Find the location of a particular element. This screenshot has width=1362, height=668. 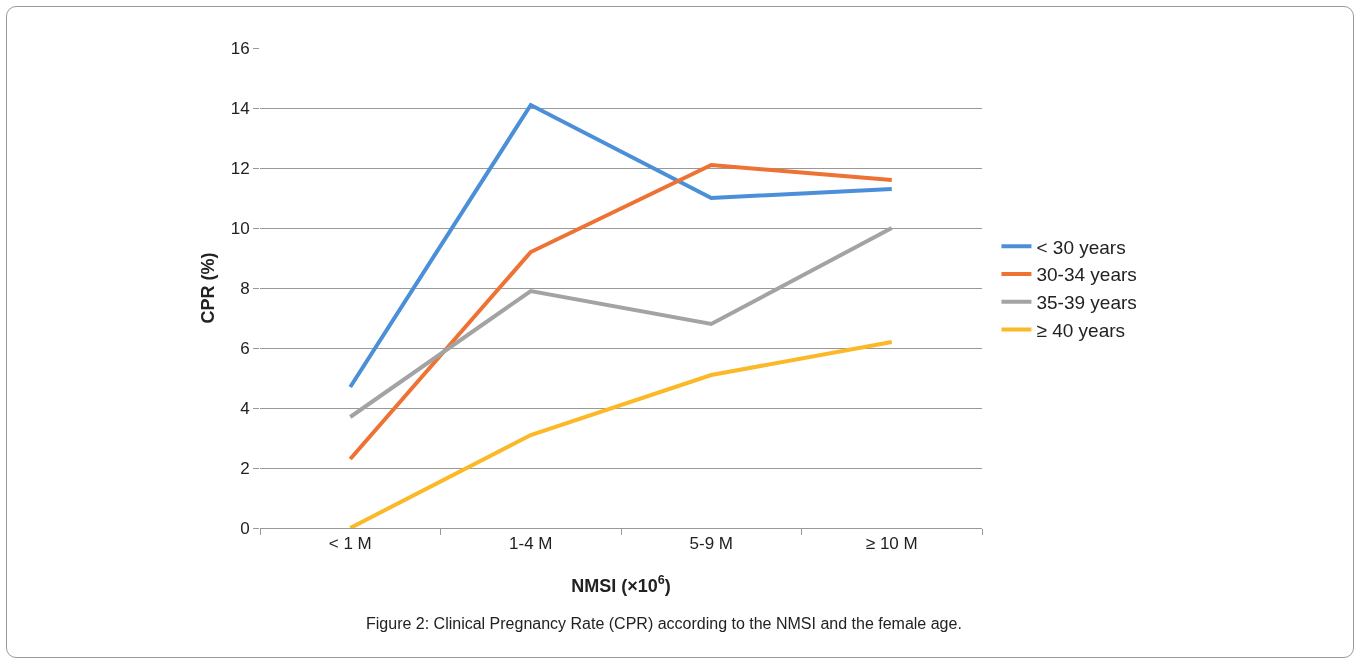

legend-label: < 30 years is located at coordinates (1081, 247).